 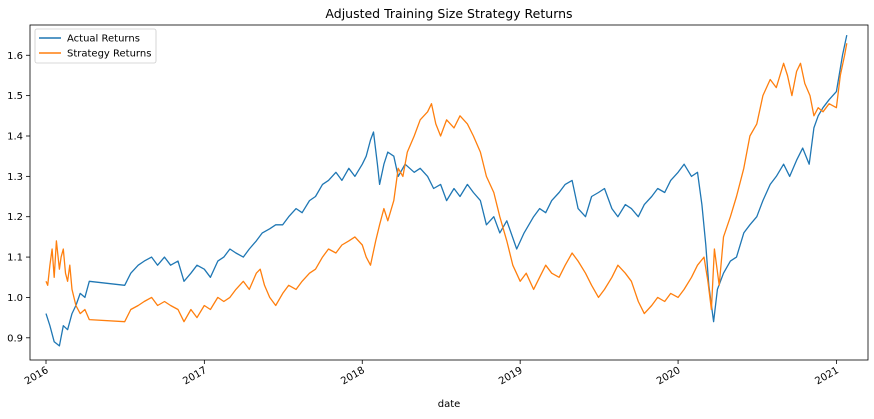 I want to click on x-tick-label: 2019, so click(x=511, y=376).